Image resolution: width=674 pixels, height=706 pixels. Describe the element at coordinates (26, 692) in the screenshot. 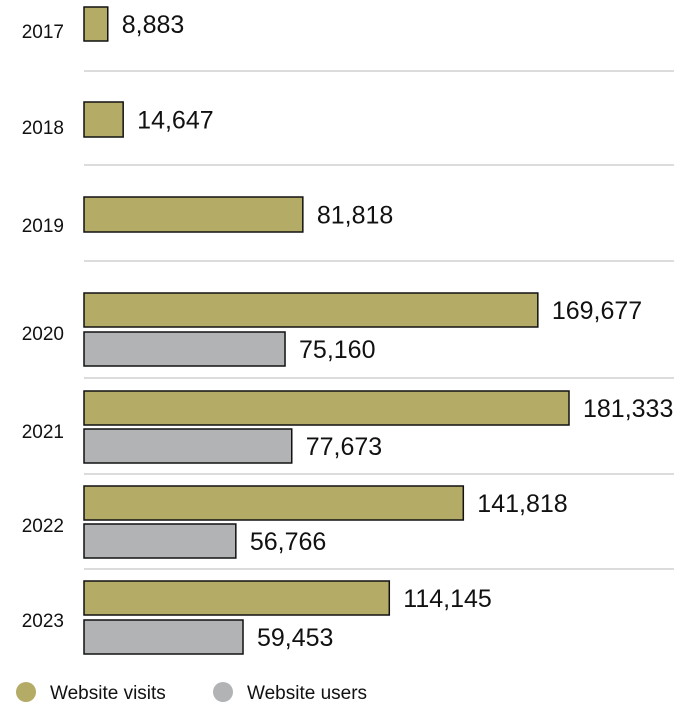

I see `legend-swatch-visits` at that location.